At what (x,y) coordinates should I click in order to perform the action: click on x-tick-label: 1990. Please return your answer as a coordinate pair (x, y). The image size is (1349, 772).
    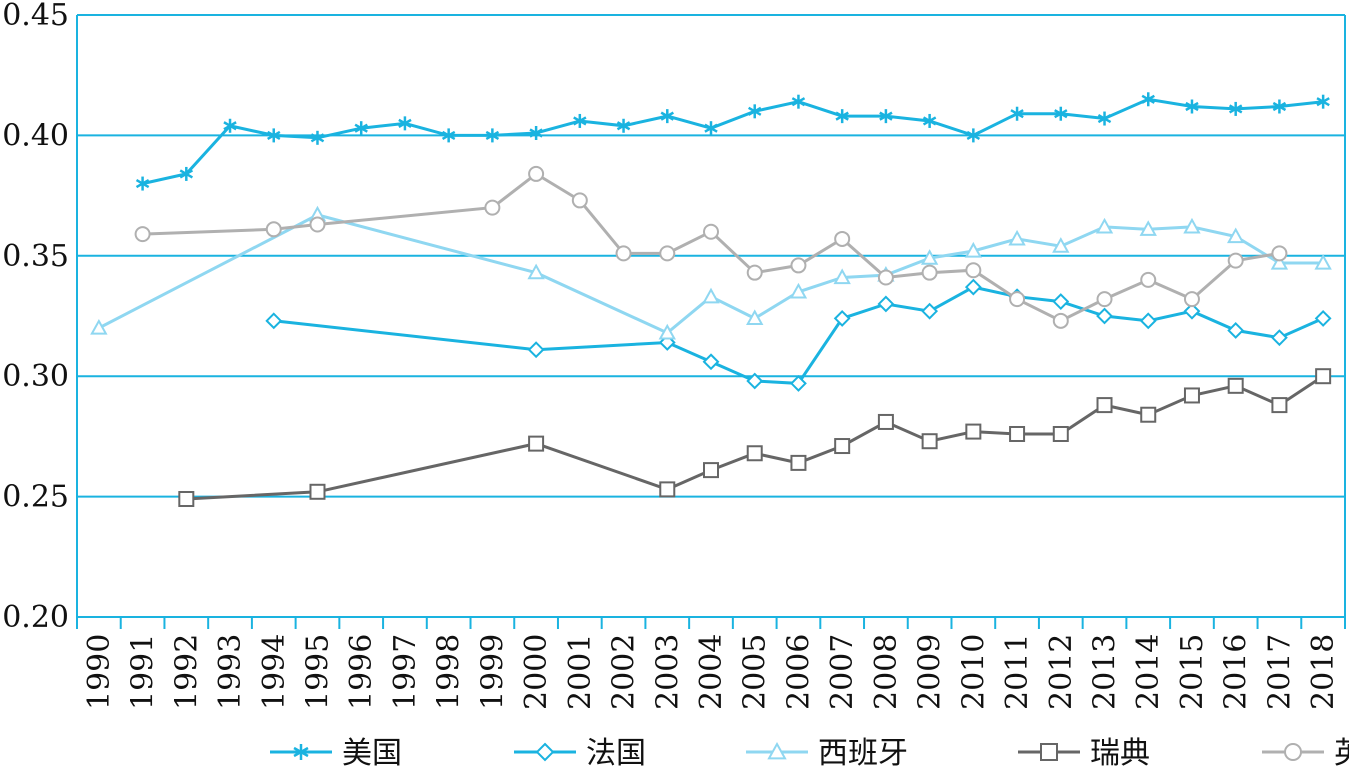
    Looking at the image, I should click on (99, 672).